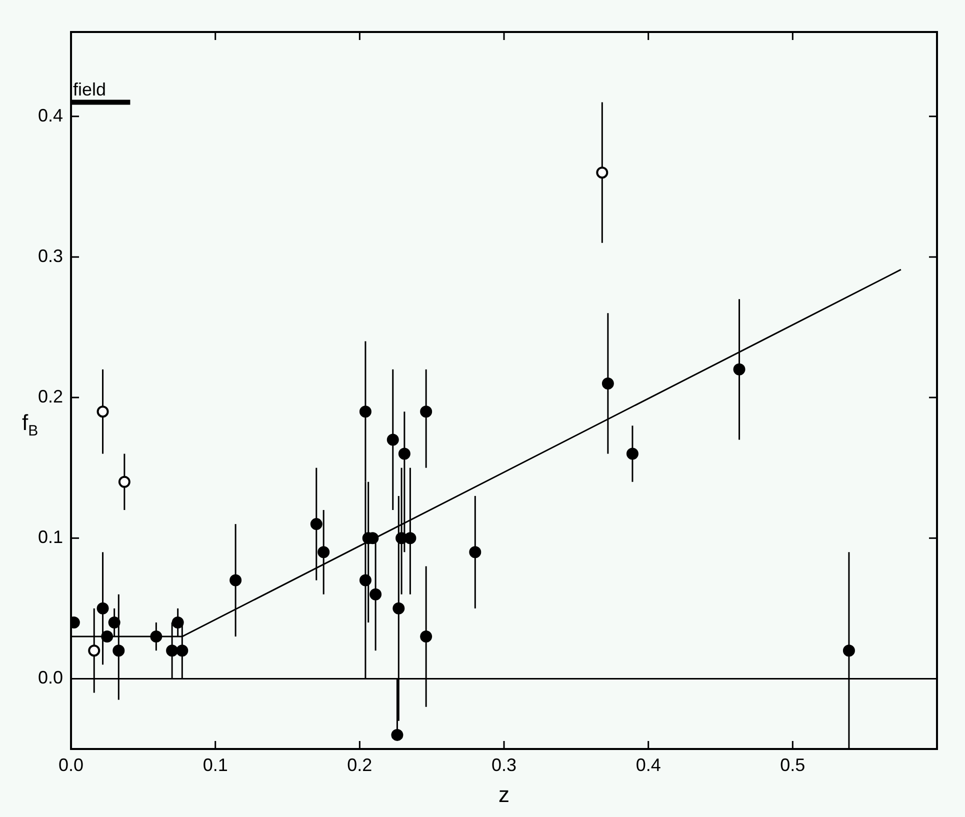  I want to click on x-tick-label: 0.4, so click(648, 764).